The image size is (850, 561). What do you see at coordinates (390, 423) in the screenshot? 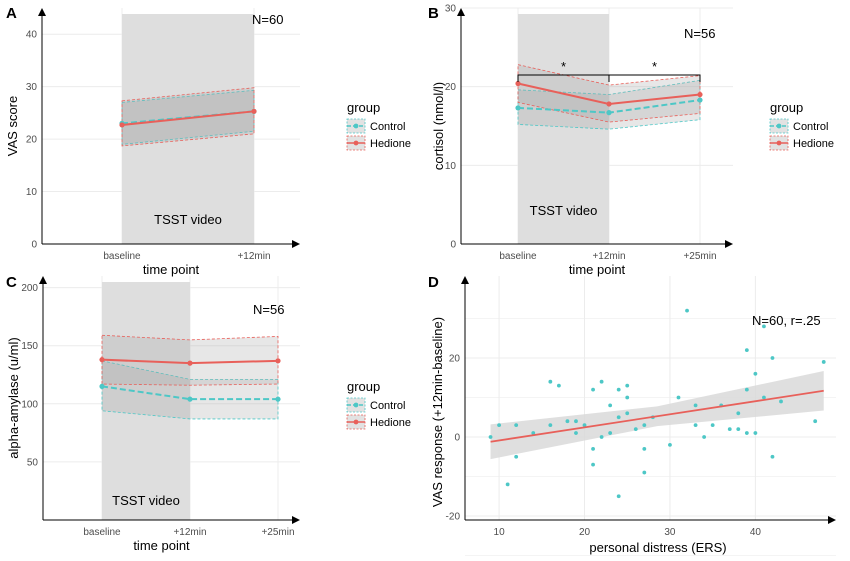
I see `panel-c-legend-label-hedione: Hedione` at bounding box center [390, 423].